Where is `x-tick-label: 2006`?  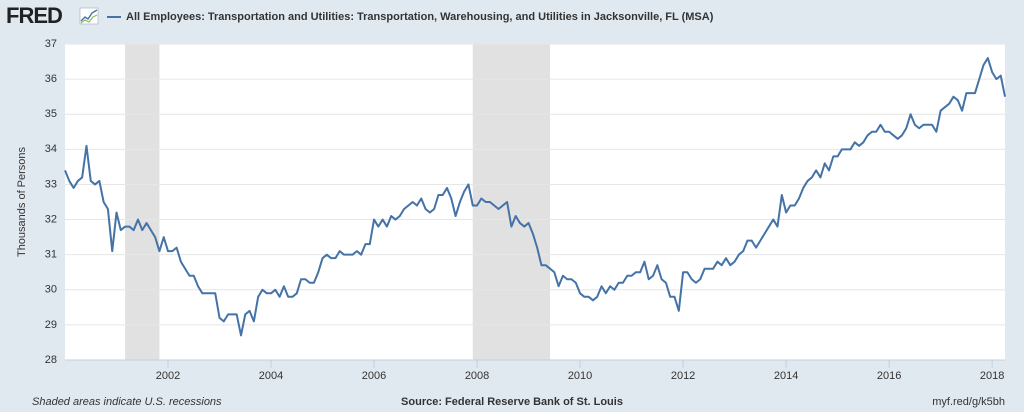
x-tick-label: 2006 is located at coordinates (374, 376).